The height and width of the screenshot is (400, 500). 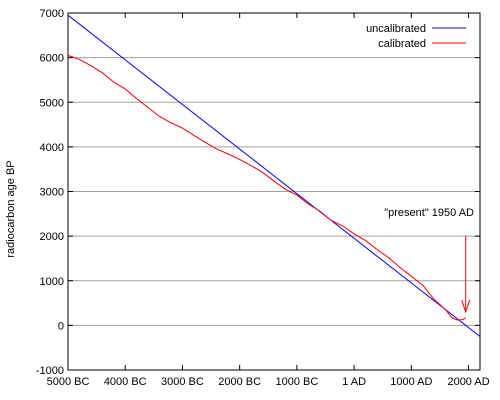 I want to click on y-tick-label: 2000, so click(x=52, y=237).